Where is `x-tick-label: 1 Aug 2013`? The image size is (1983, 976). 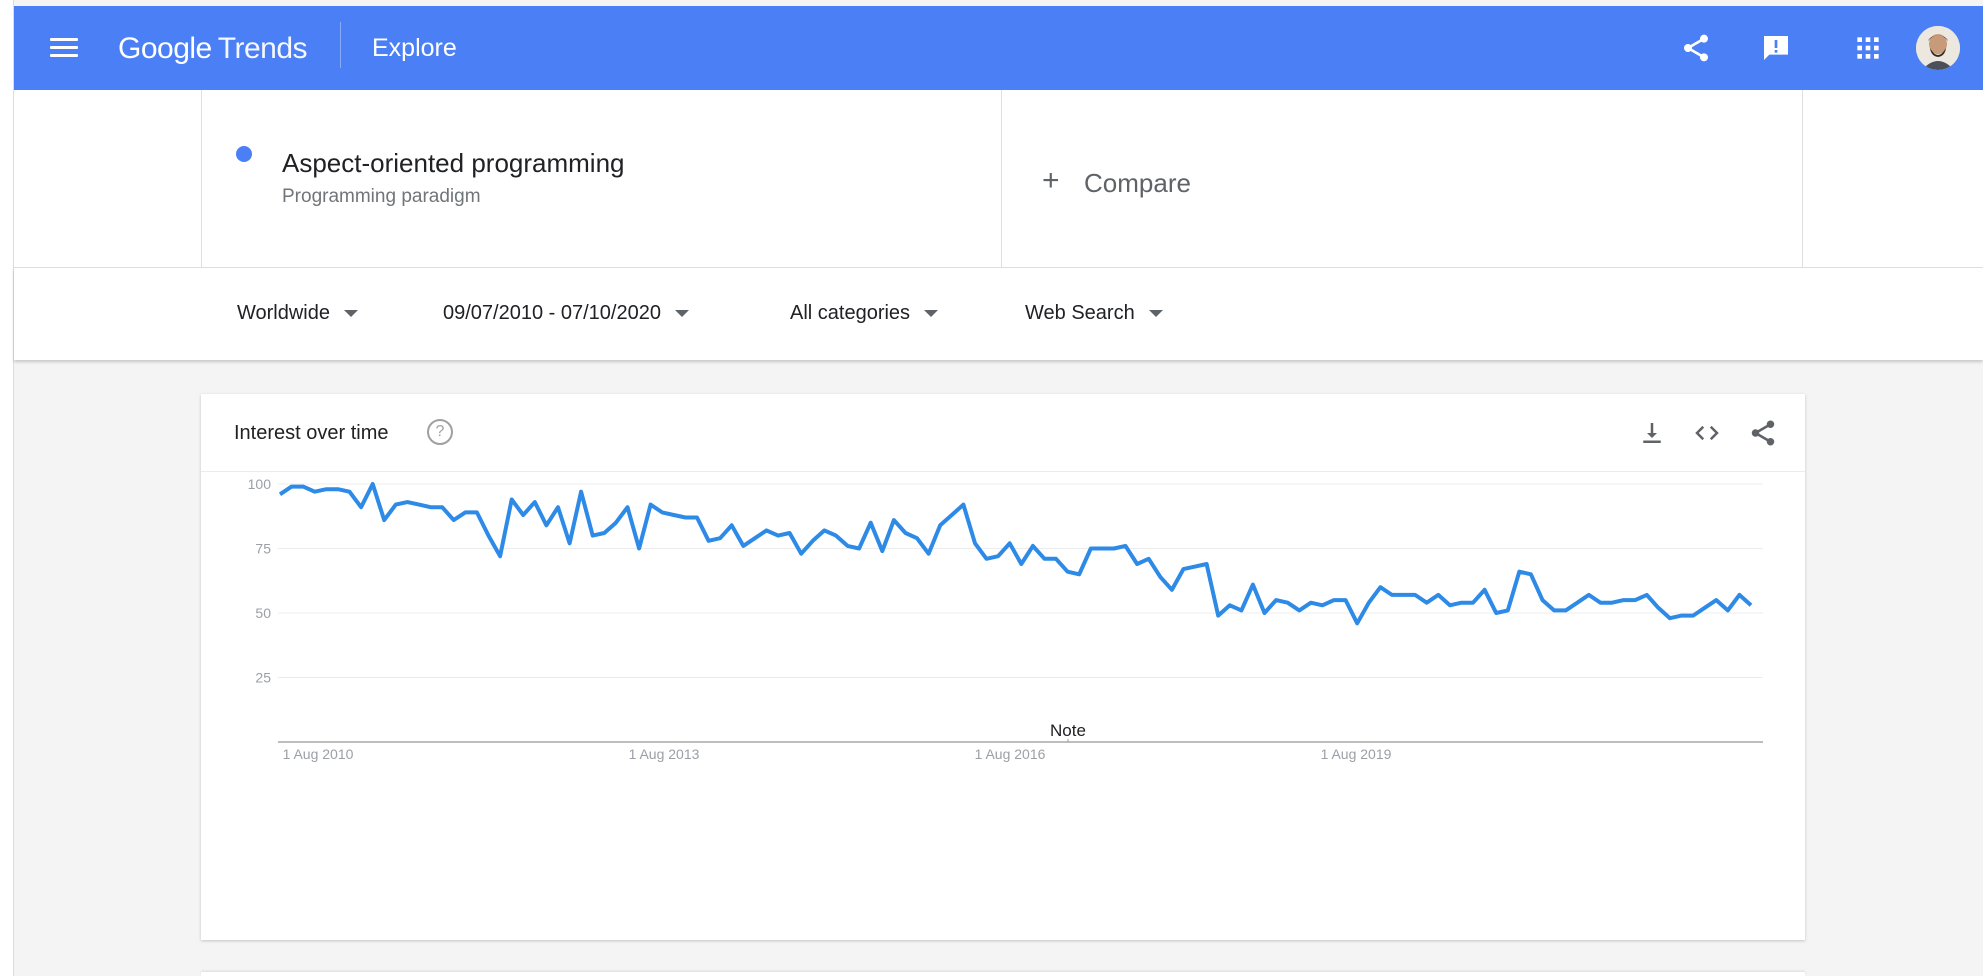 x-tick-label: 1 Aug 2013 is located at coordinates (664, 754).